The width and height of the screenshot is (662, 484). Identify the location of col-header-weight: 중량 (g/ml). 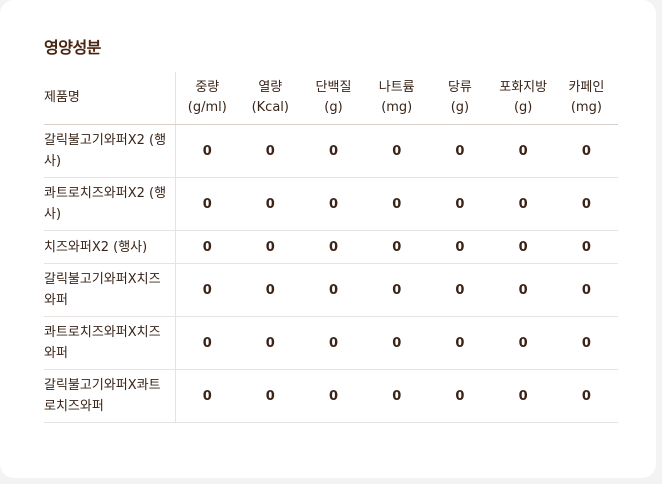
(207, 98).